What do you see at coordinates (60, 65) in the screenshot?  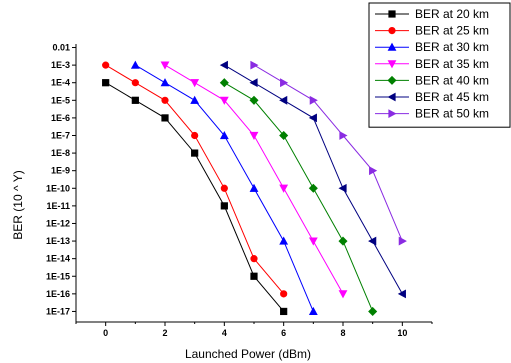 I see `y-tick-label: 1E-3` at bounding box center [60, 65].